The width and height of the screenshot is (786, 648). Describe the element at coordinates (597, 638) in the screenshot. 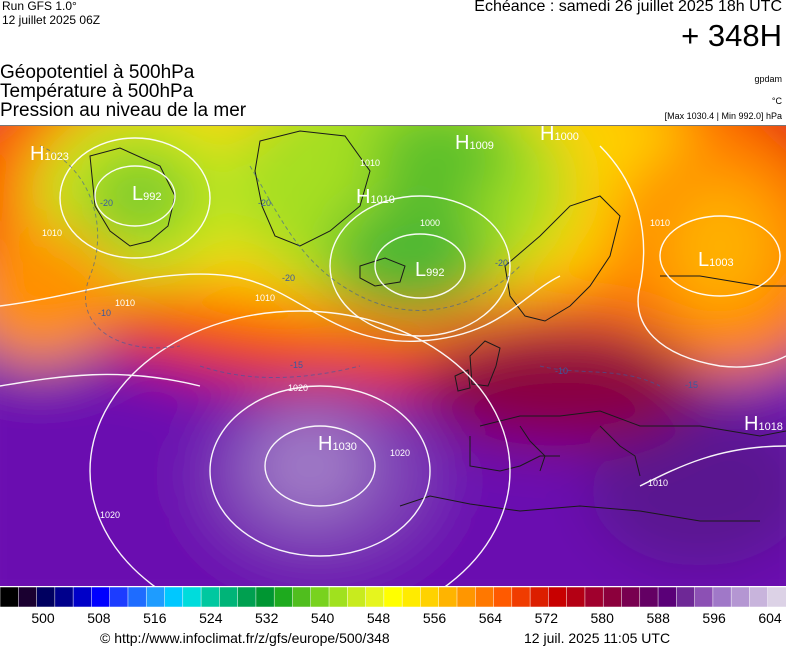

I see `credit-timestamp: 12 juil. 2025 11:05 UTC` at that location.